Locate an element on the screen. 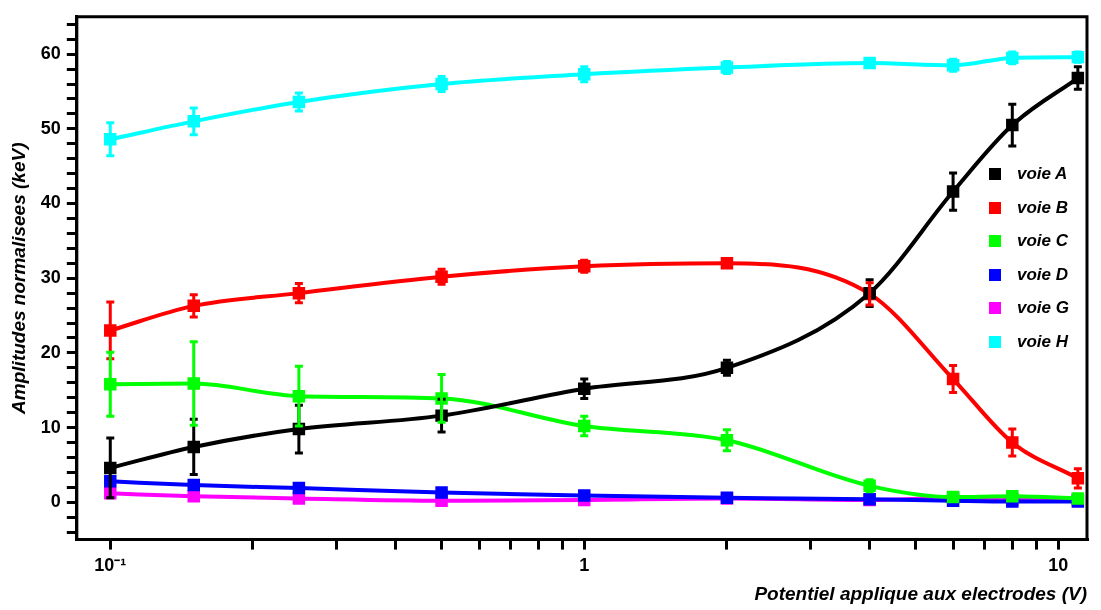 This screenshot has width=1101, height=610. legend-label: voie G is located at coordinates (1043, 308).